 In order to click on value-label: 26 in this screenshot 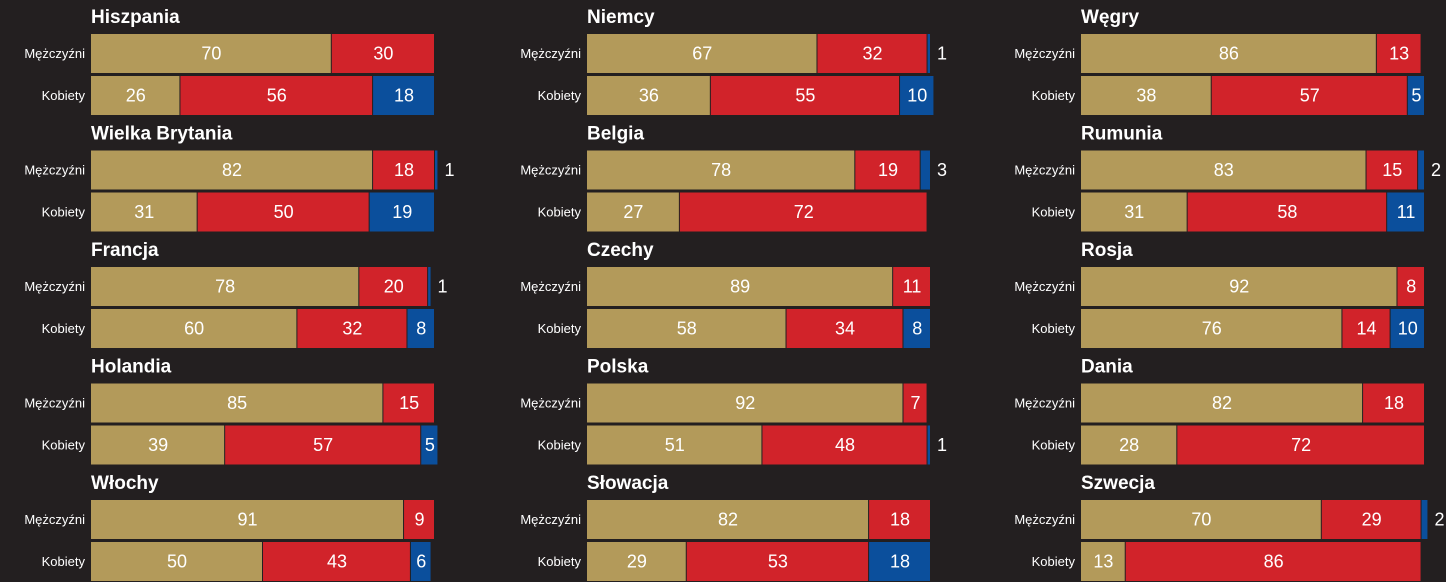, I will do `click(136, 95)`.